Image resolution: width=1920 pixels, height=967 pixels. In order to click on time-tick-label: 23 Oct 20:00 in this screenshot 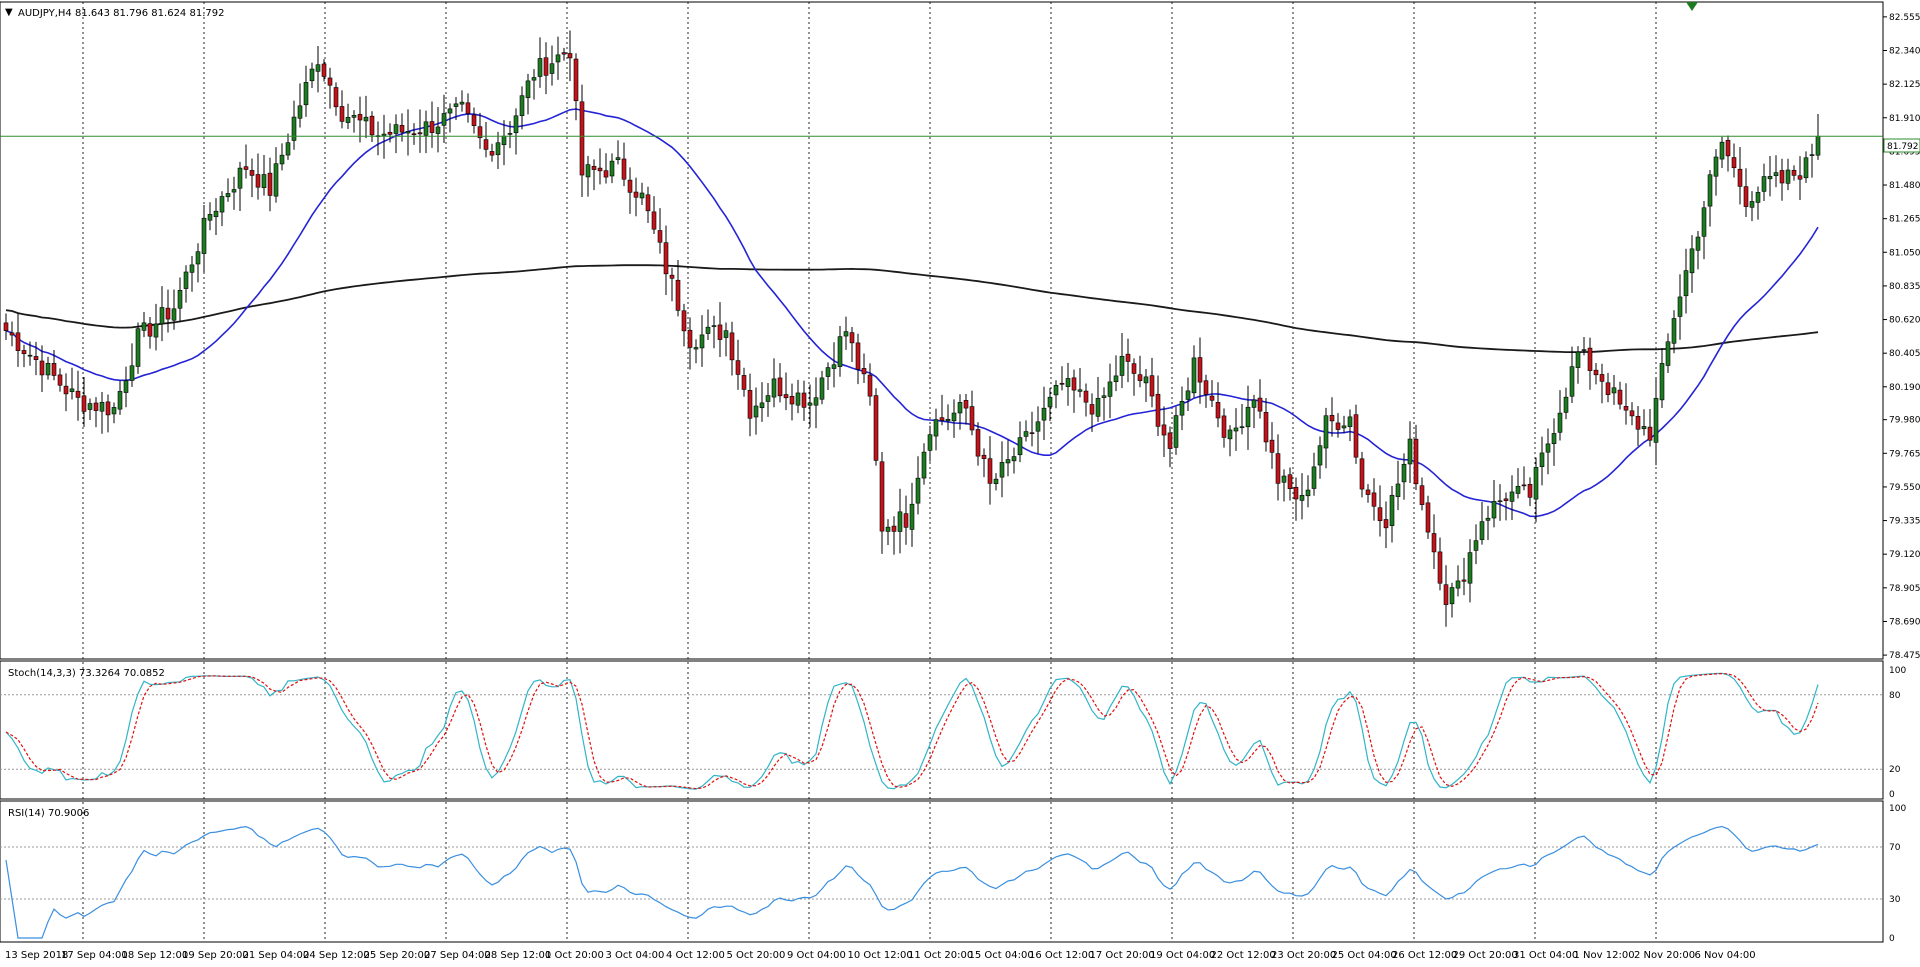, I will do `click(1303, 955)`.